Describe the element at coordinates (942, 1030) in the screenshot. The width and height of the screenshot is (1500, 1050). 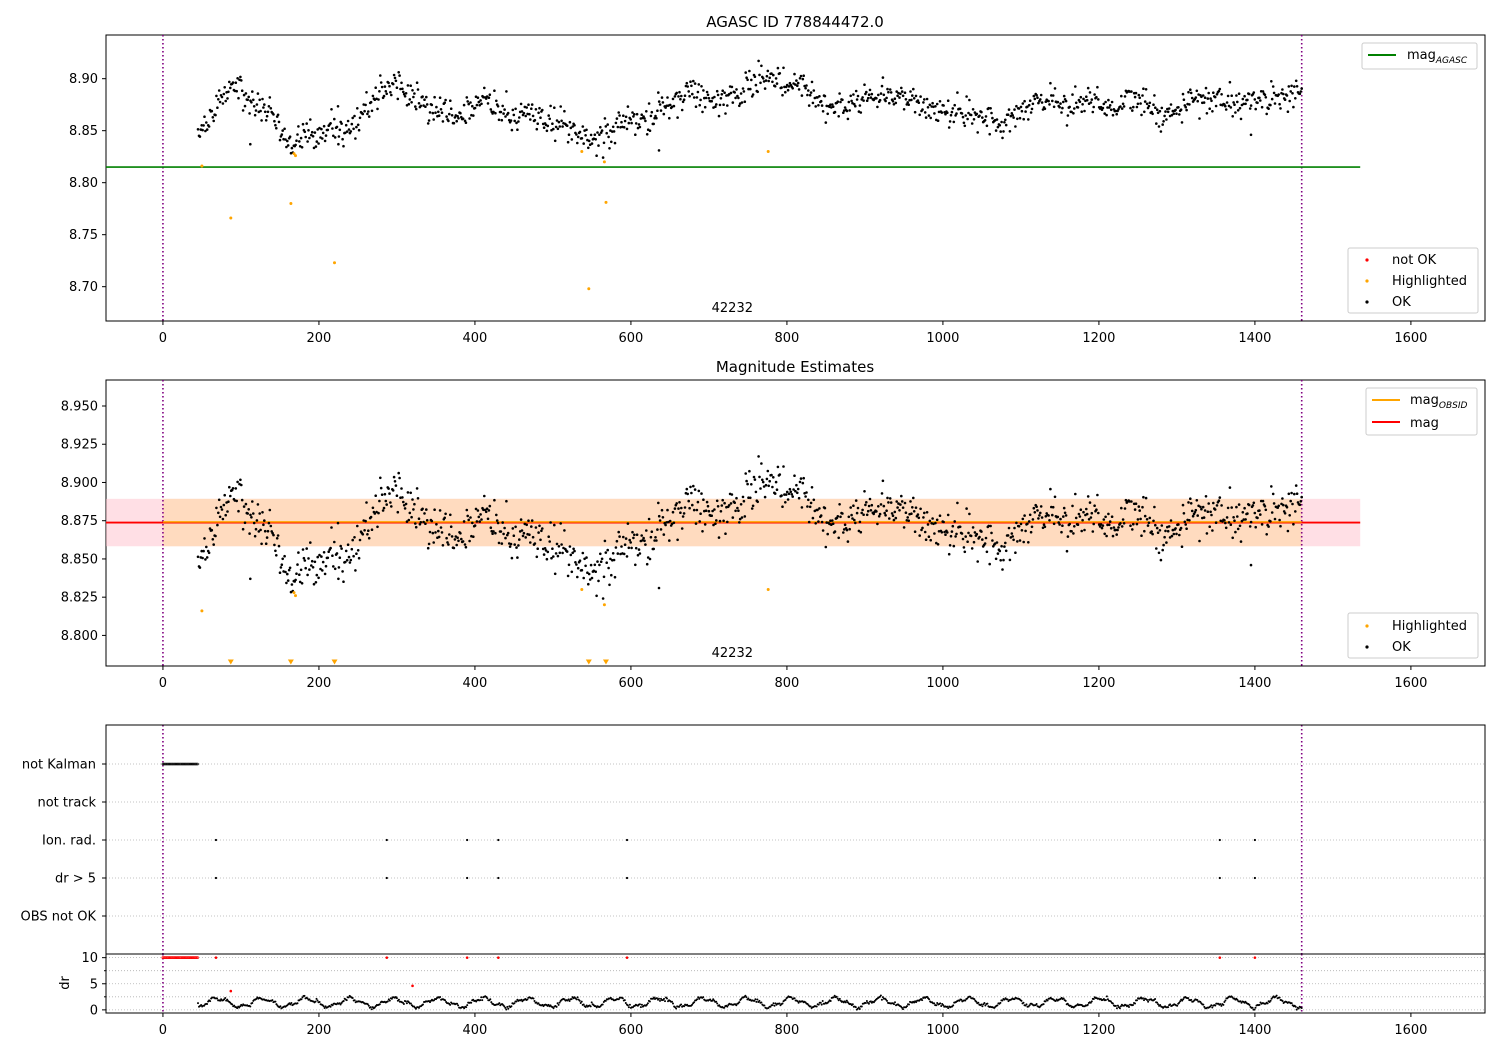
I see `x-tick-label: 1000` at that location.